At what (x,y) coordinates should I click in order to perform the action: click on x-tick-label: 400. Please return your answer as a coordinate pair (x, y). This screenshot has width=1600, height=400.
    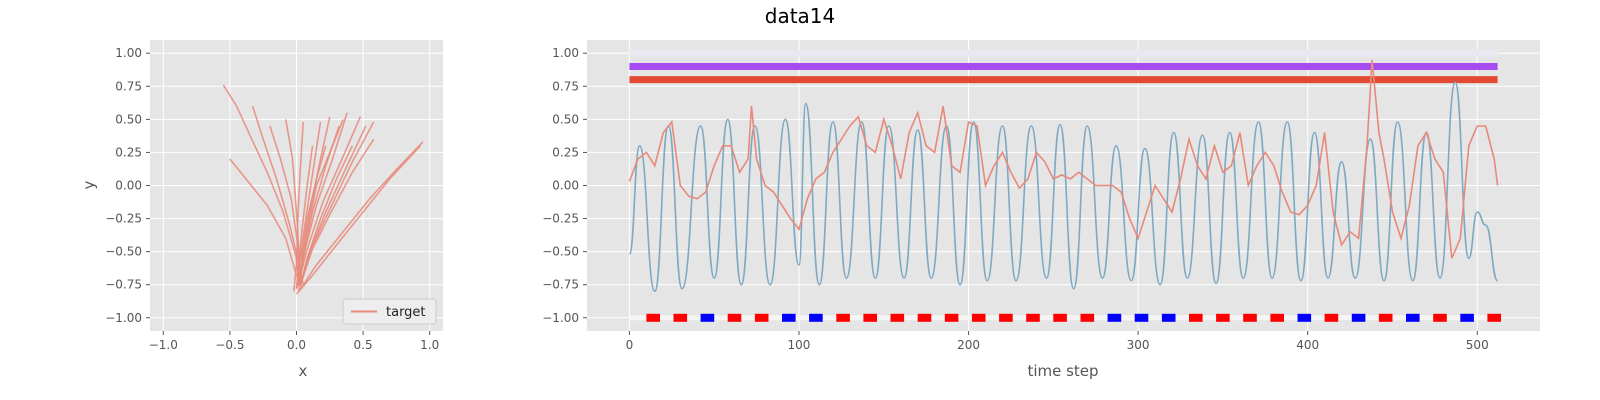
    Looking at the image, I should click on (1307, 345).